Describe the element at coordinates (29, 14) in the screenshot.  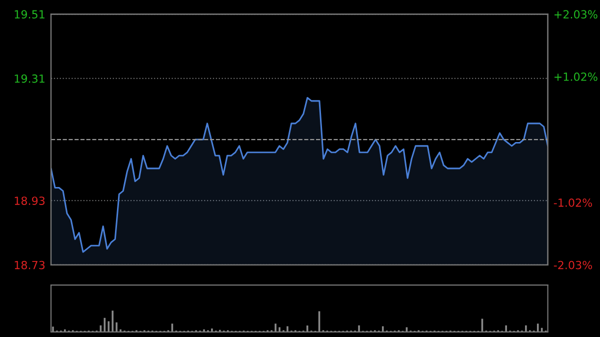
I see `y-tick-label: 19.51` at that location.